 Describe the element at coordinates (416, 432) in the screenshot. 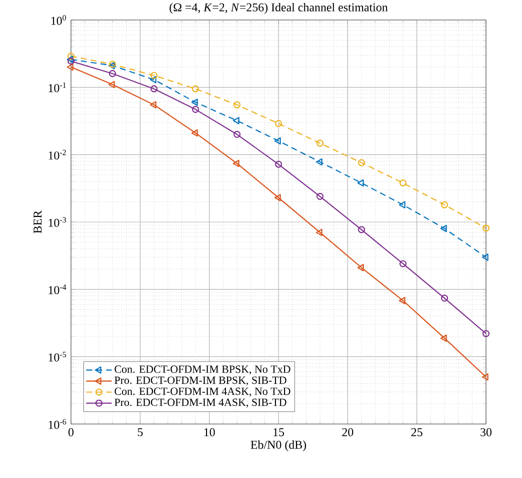

I see `x-tick-label: 25` at that location.